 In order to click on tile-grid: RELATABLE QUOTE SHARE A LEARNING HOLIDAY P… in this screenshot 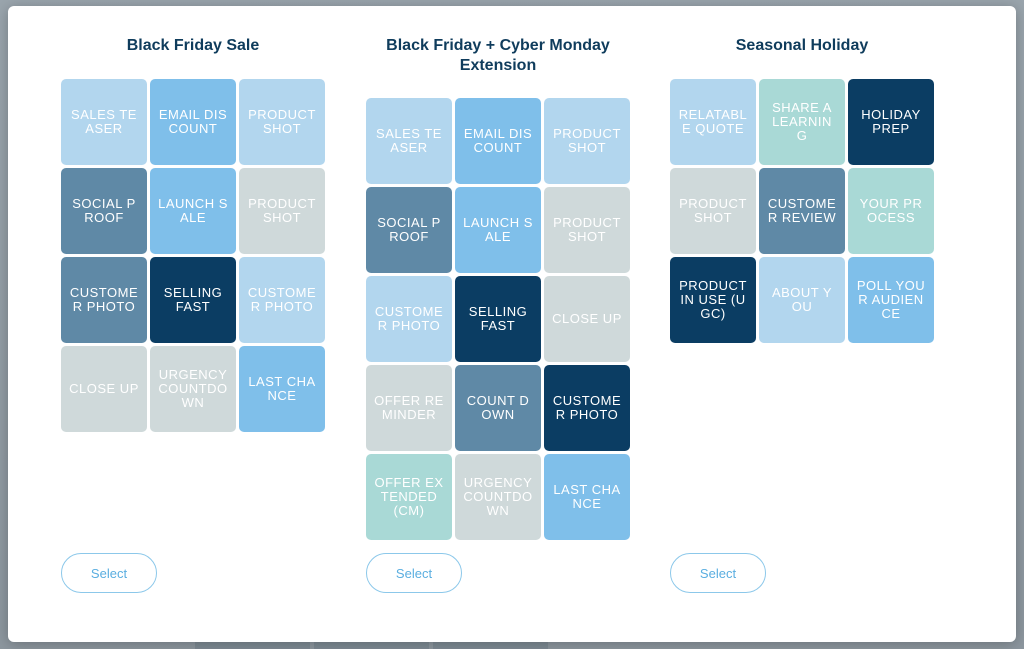, I will do `click(802, 211)`.